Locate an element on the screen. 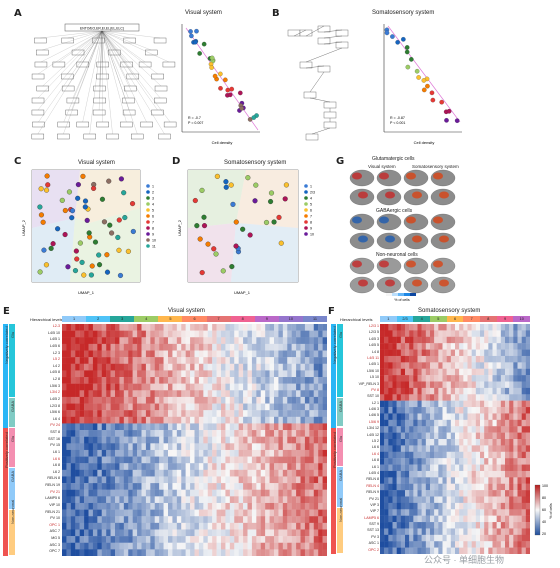 The image size is (560, 568). legend-label: 6 is located at coordinates (153, 217).